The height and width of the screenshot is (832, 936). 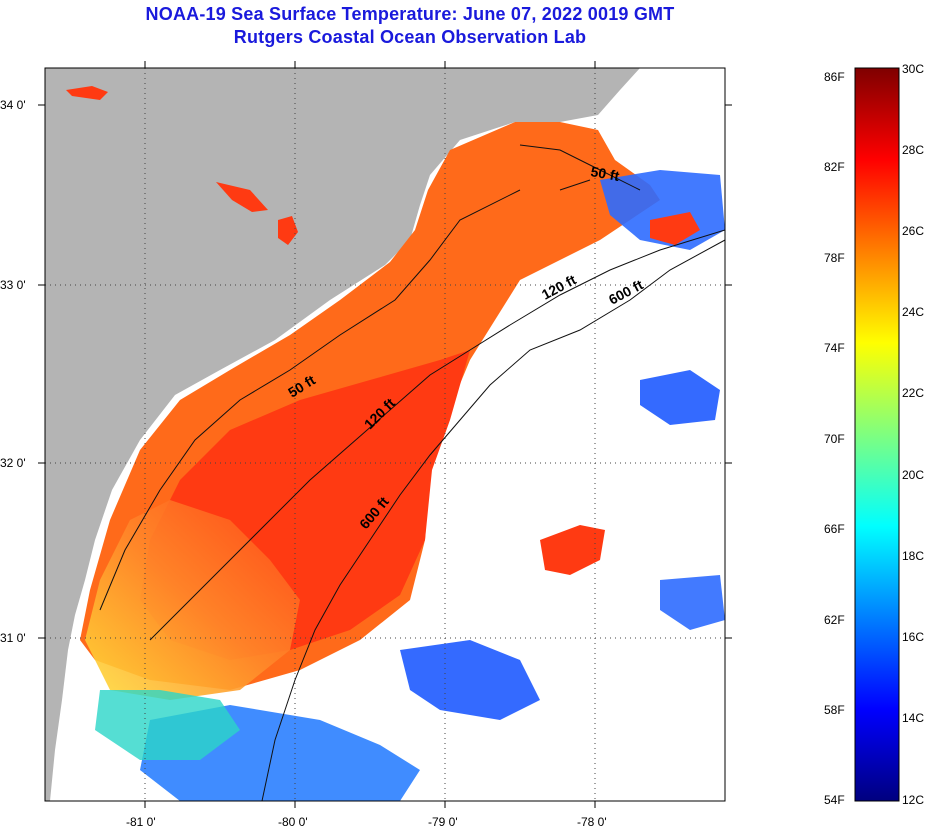 I want to click on colorbar-c-label: 30C, so click(x=913, y=69).